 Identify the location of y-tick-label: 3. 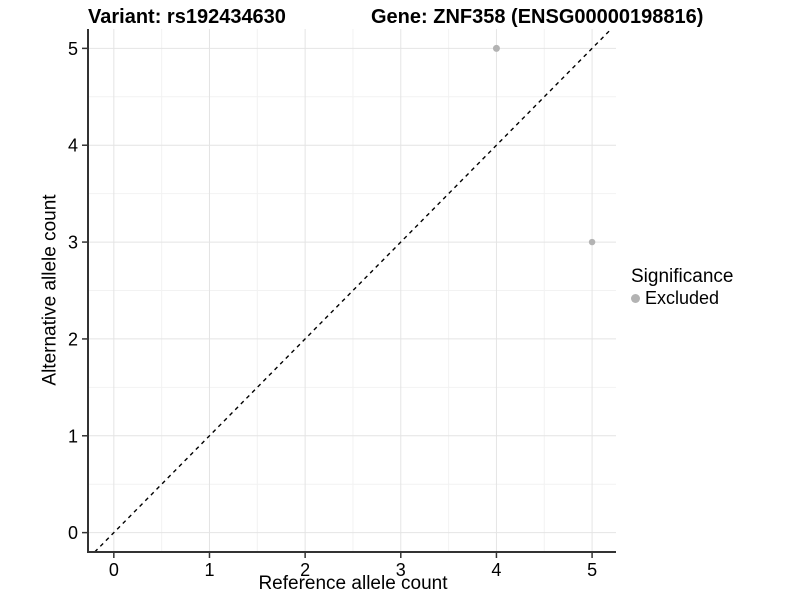
(73, 243).